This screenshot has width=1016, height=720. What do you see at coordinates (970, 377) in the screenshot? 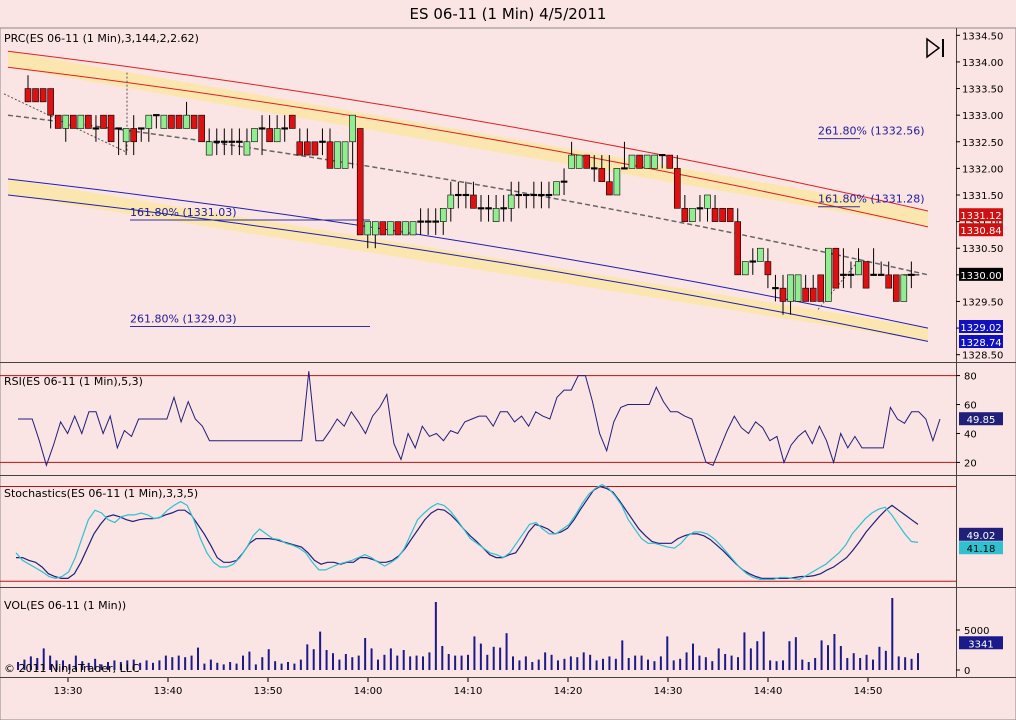
I see `rsi-axis-label: 80` at bounding box center [970, 377].